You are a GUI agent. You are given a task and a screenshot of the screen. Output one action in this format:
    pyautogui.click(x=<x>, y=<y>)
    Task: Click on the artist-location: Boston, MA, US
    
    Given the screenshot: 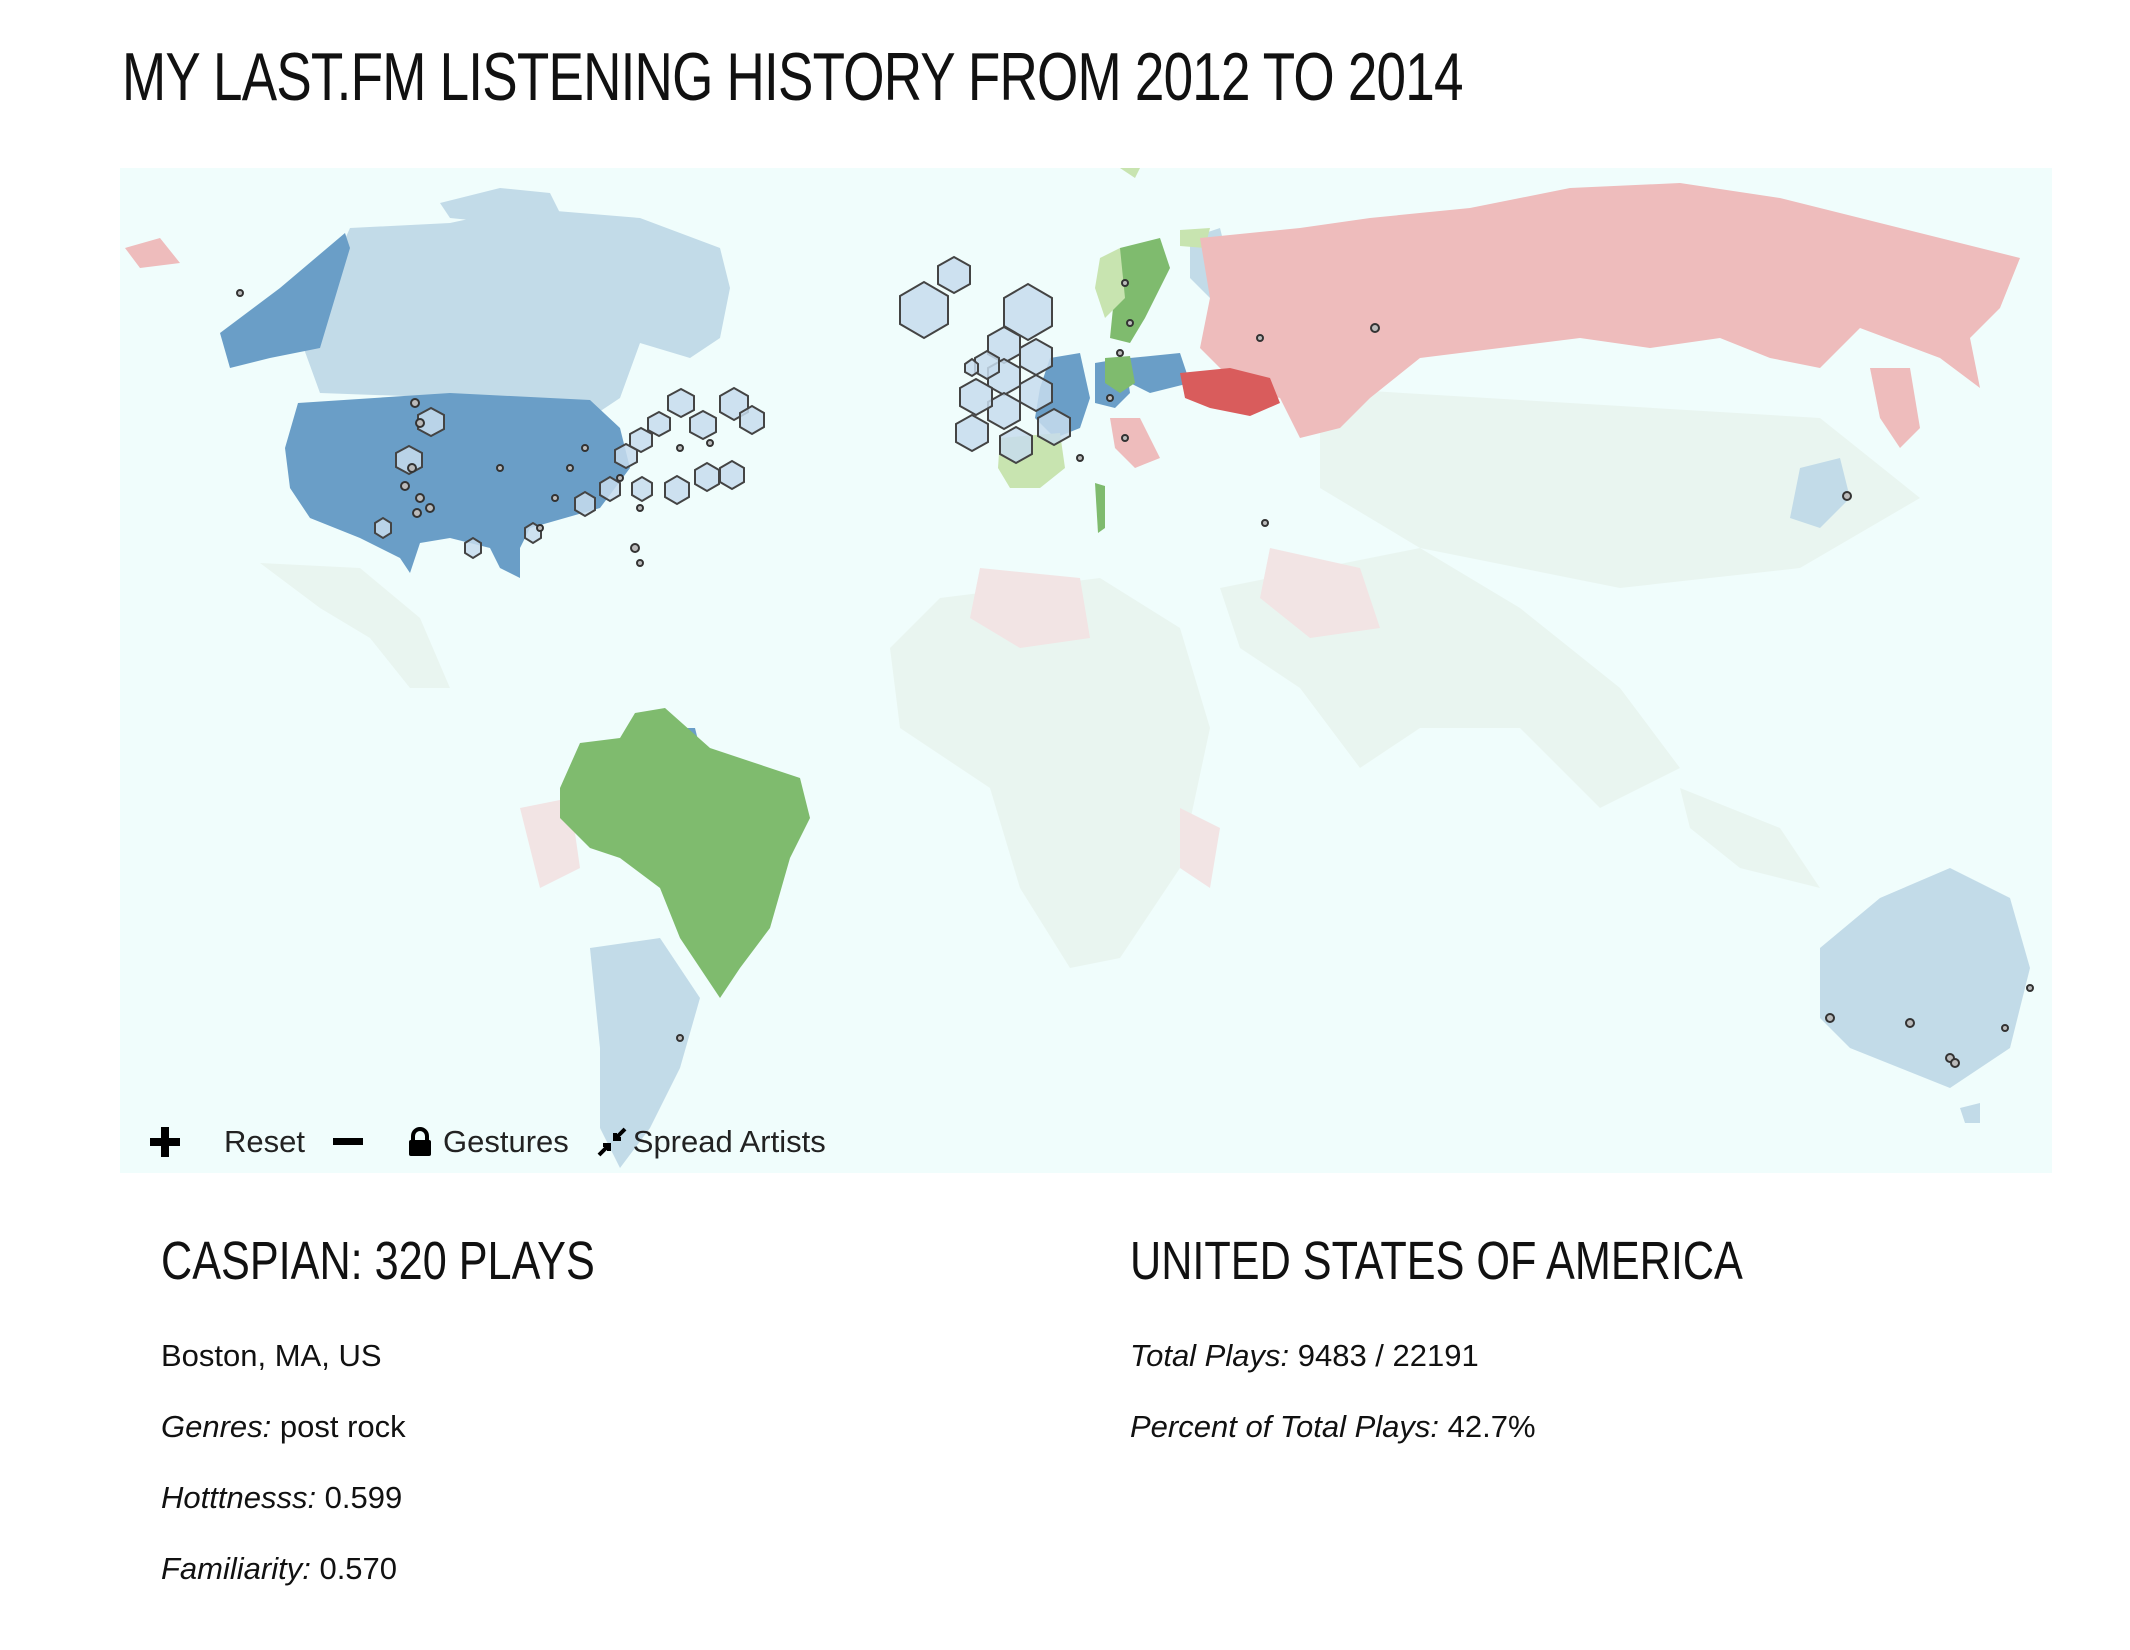 What is the action you would take?
    pyautogui.click(x=271, y=1355)
    